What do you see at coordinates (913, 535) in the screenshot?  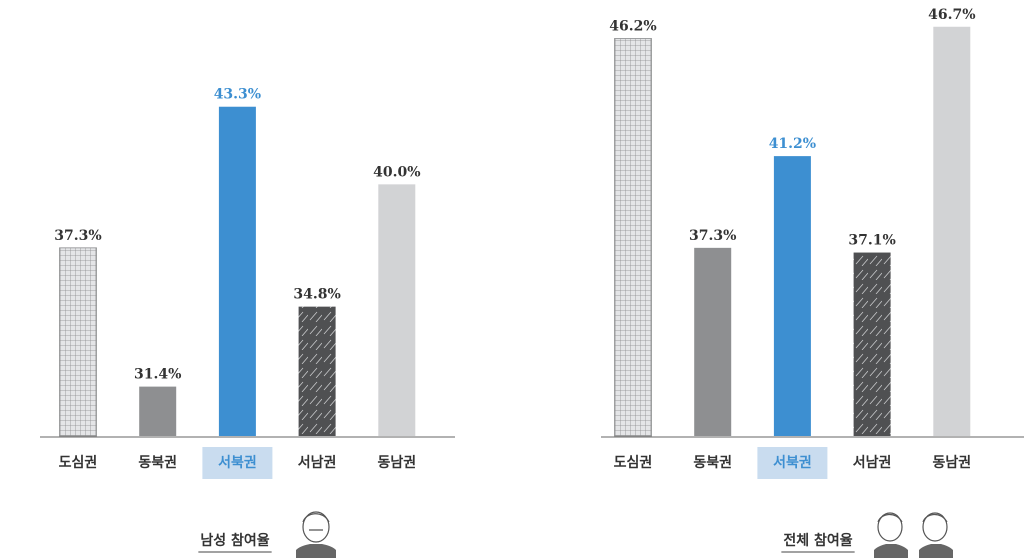 I see `people-icon` at bounding box center [913, 535].